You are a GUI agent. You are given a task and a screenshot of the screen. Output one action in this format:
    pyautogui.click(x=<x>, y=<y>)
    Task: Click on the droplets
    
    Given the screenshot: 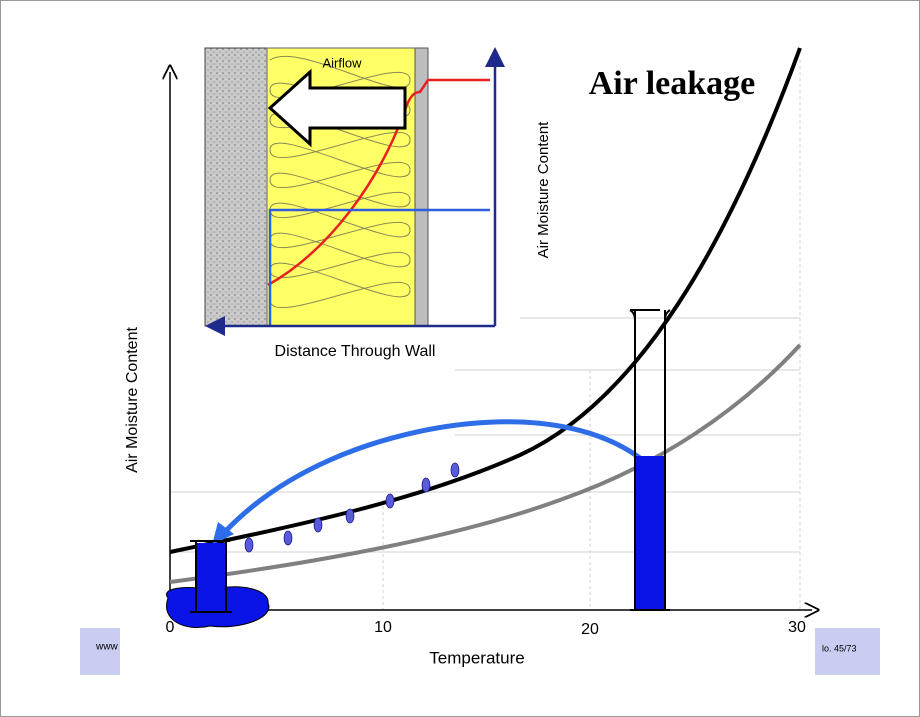 What is the action you would take?
    pyautogui.click(x=352, y=507)
    